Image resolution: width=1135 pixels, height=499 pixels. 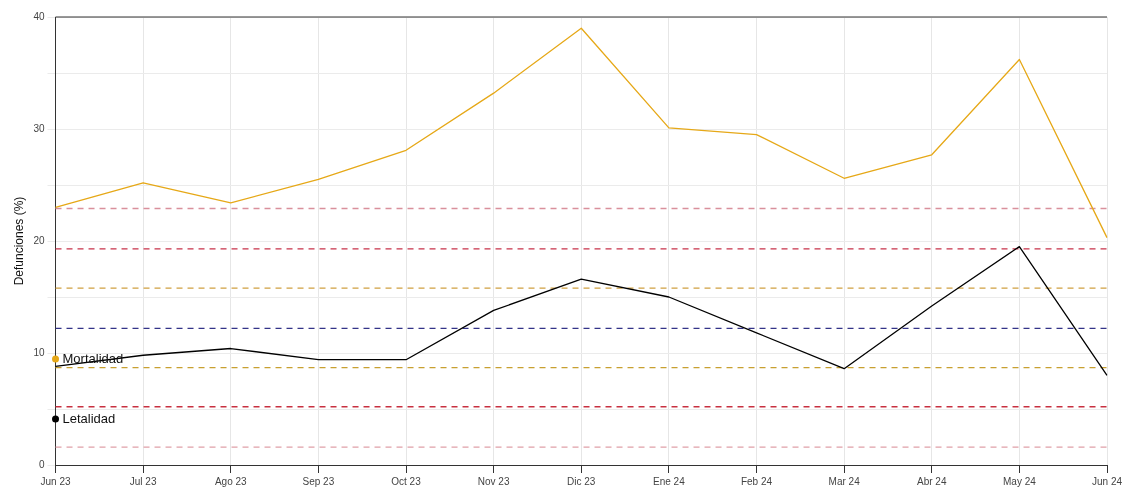 I want to click on x-tick-label: Jun 23, so click(x=55, y=481).